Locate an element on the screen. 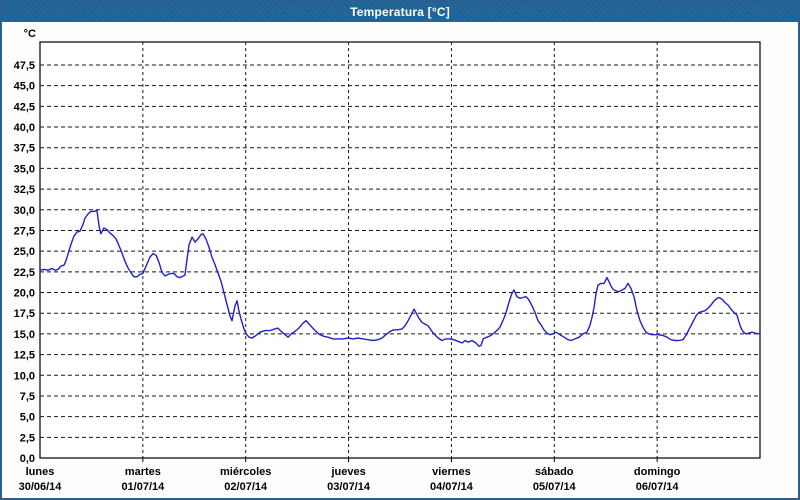  y-axis-tick-label: 47,5 is located at coordinates (24, 66).